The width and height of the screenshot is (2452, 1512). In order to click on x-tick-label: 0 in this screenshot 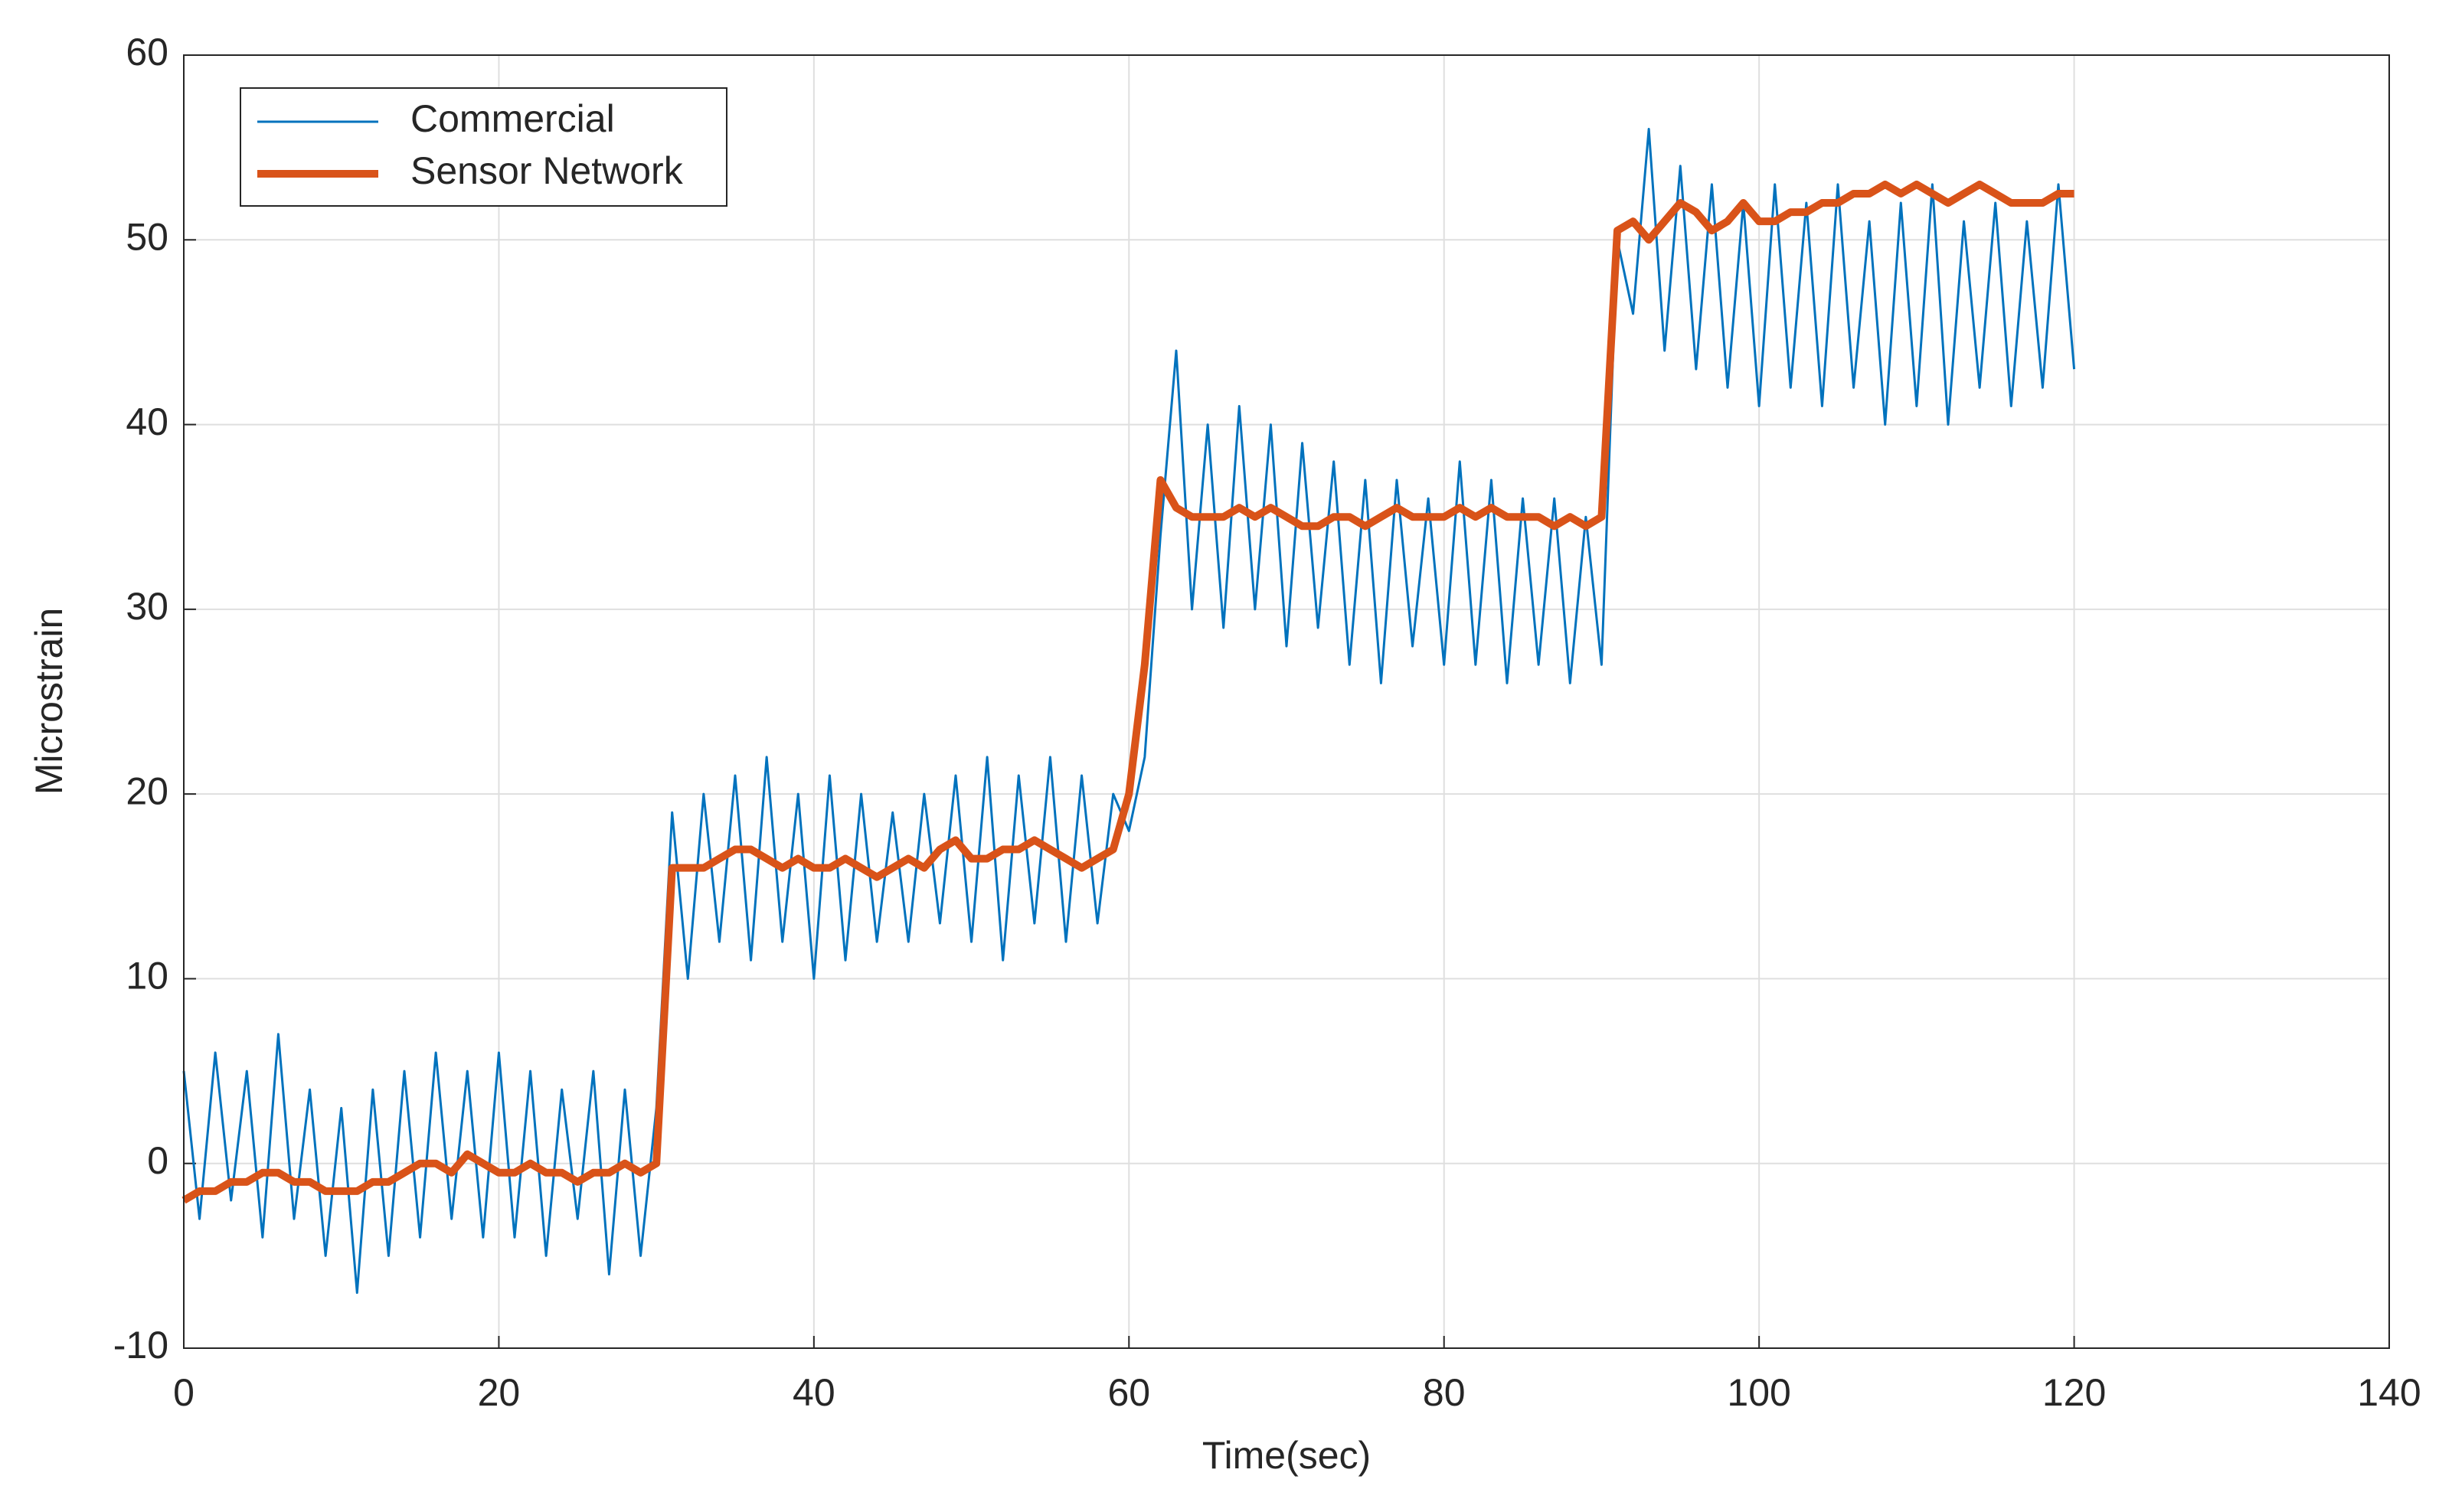, I will do `click(184, 1392)`.